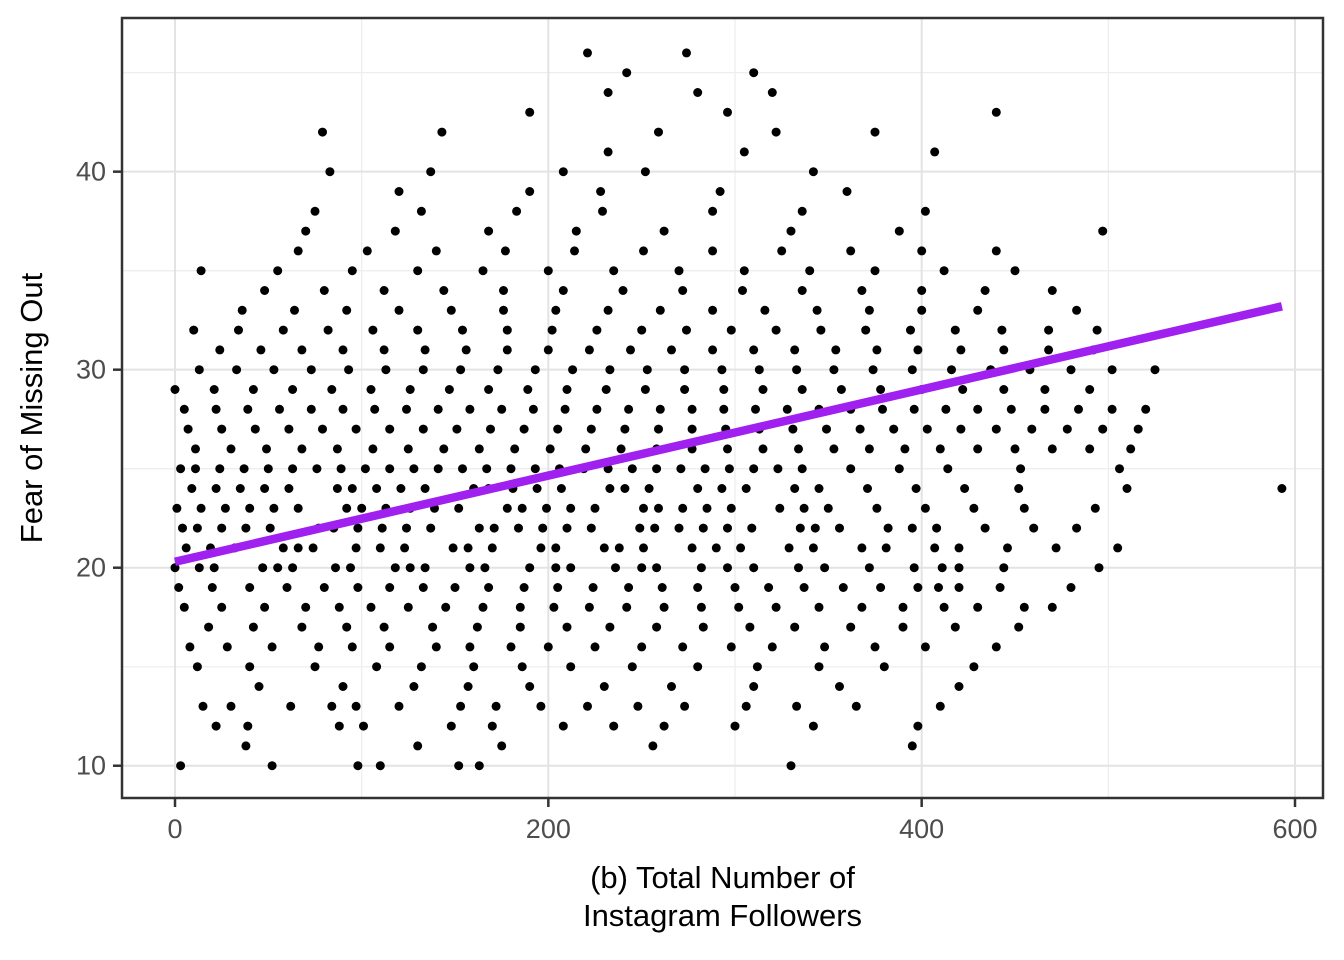  What do you see at coordinates (548, 829) in the screenshot?
I see `x-tick-label: 200` at bounding box center [548, 829].